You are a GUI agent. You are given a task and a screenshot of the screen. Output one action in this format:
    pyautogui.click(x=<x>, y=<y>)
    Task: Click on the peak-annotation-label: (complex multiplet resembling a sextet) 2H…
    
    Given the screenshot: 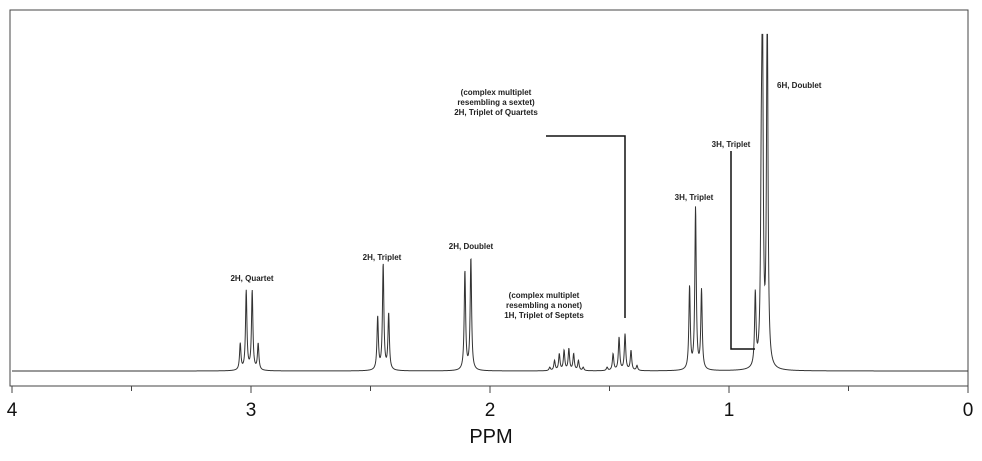 What is the action you would take?
    pyautogui.click(x=496, y=102)
    